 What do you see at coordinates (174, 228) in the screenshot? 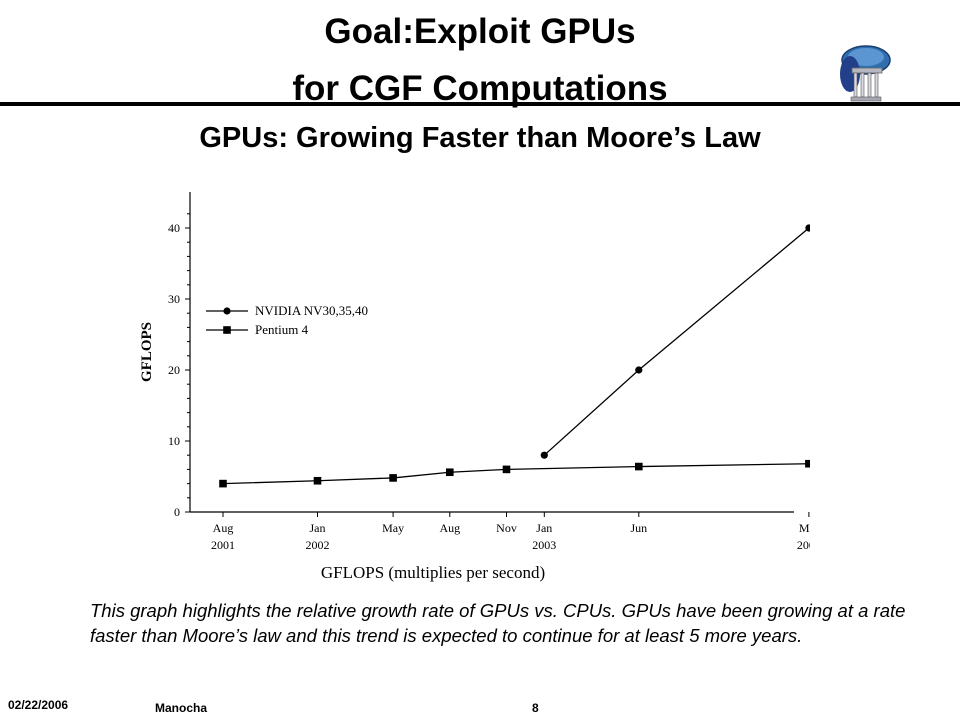
I see `y-tick-label: 40` at bounding box center [174, 228].